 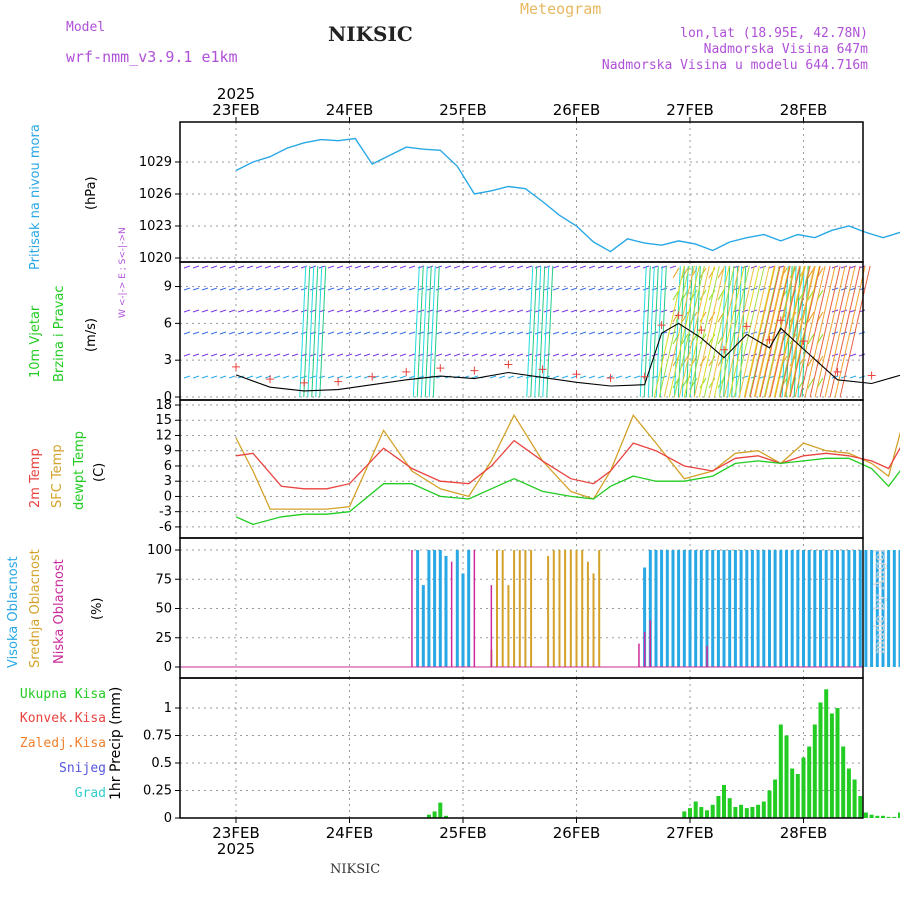 I want to click on cloud-low-bar, so click(x=650, y=643).